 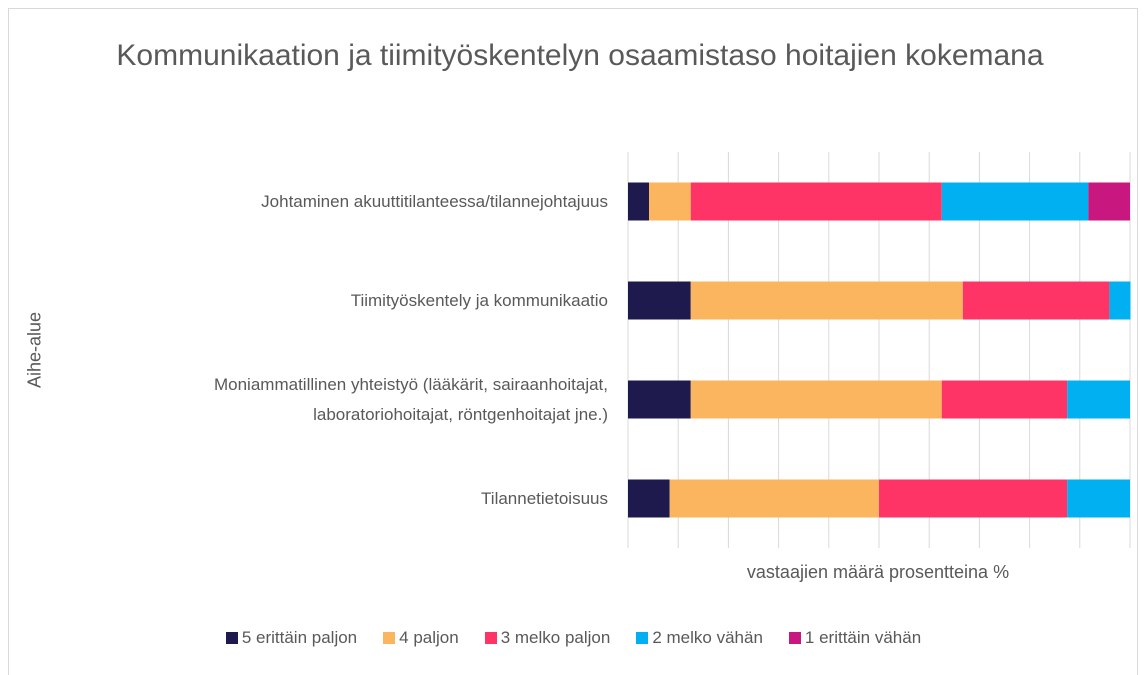 I want to click on legend-label: 5 erittäin paljon, so click(x=299, y=637).